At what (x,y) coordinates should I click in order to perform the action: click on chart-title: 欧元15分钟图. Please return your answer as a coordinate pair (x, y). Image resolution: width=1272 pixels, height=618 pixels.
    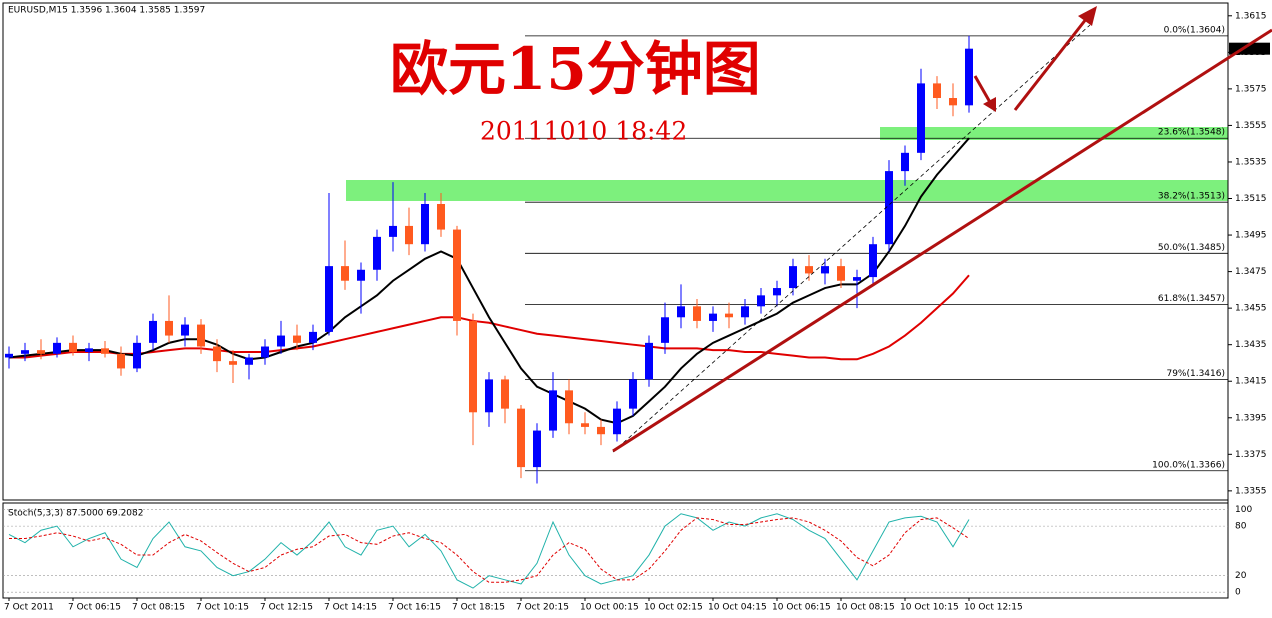
    Looking at the image, I should click on (575, 69).